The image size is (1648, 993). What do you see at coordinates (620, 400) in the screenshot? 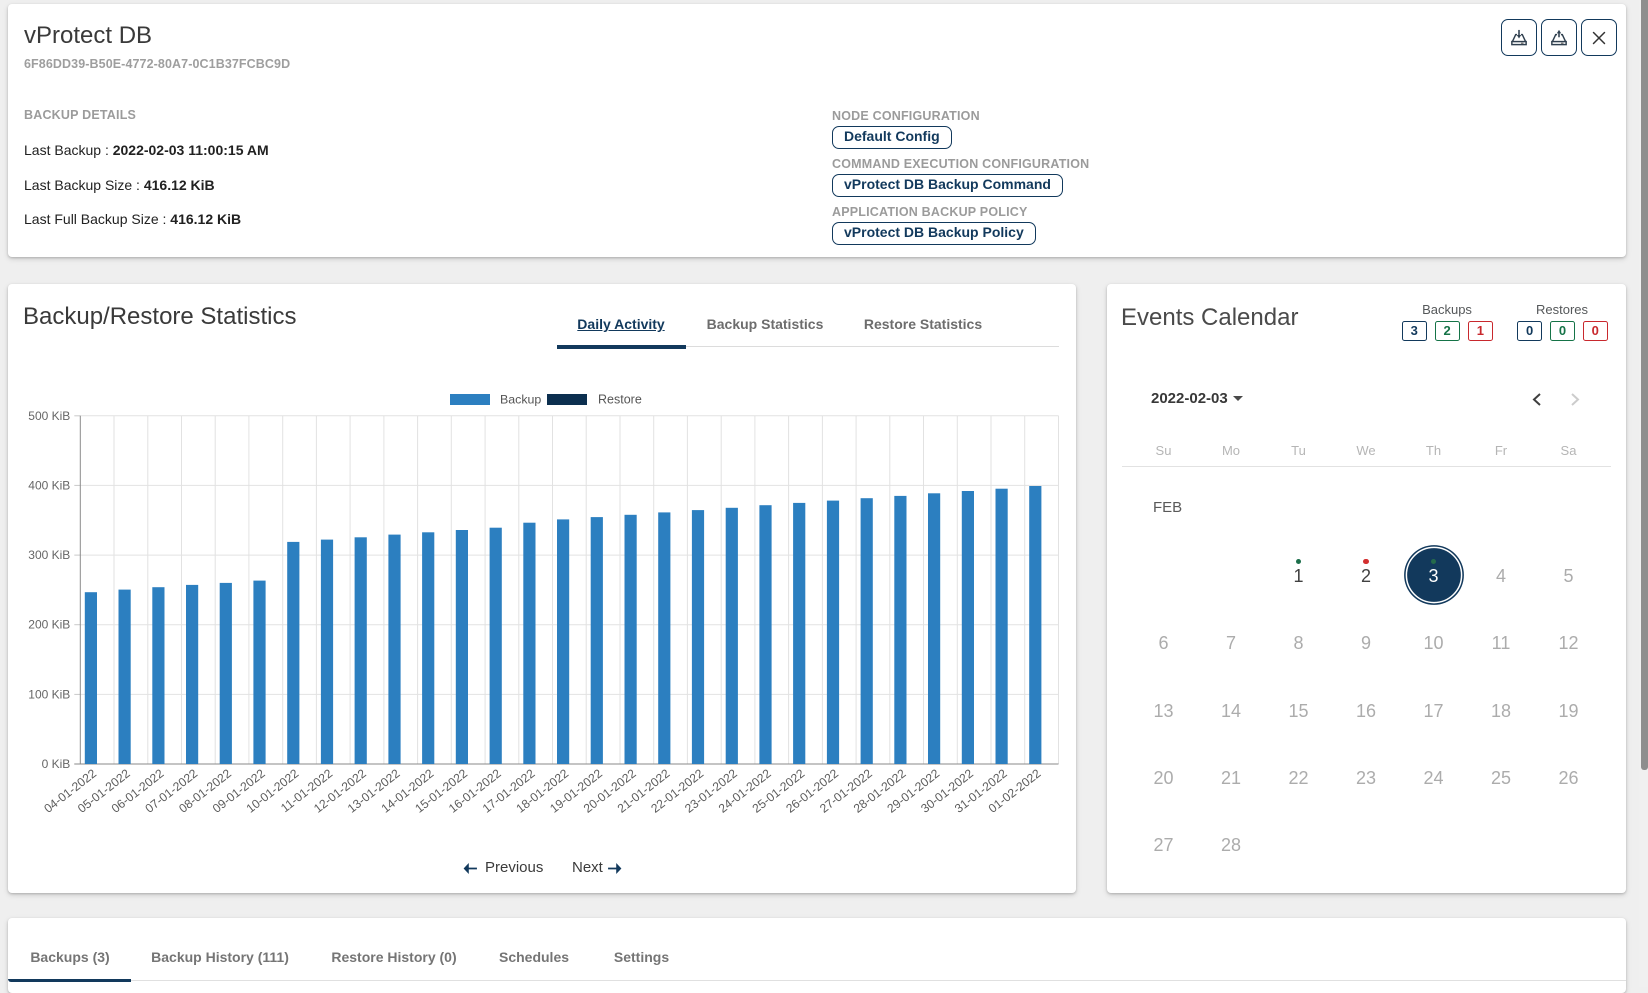
I see `svg-text: Restore` at bounding box center [620, 400].